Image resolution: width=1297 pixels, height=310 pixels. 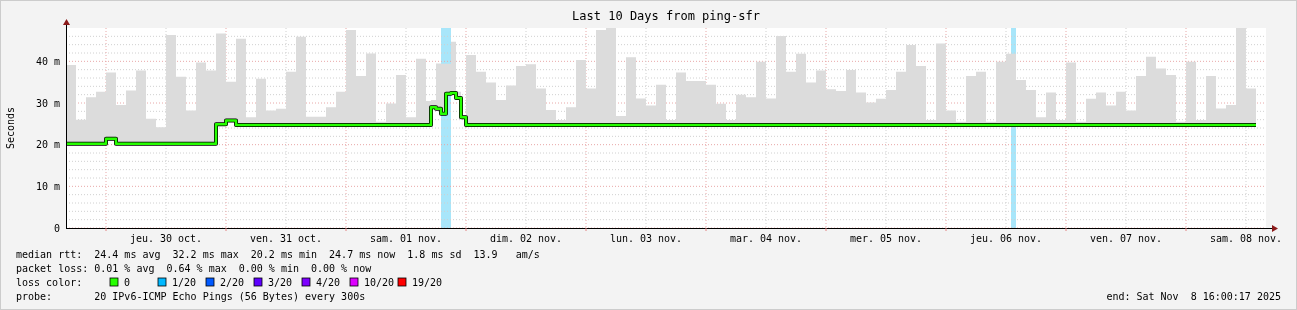 What do you see at coordinates (1193, 296) in the screenshot?
I see `text: end: Sat Nov 8 16:00:17 2025` at bounding box center [1193, 296].